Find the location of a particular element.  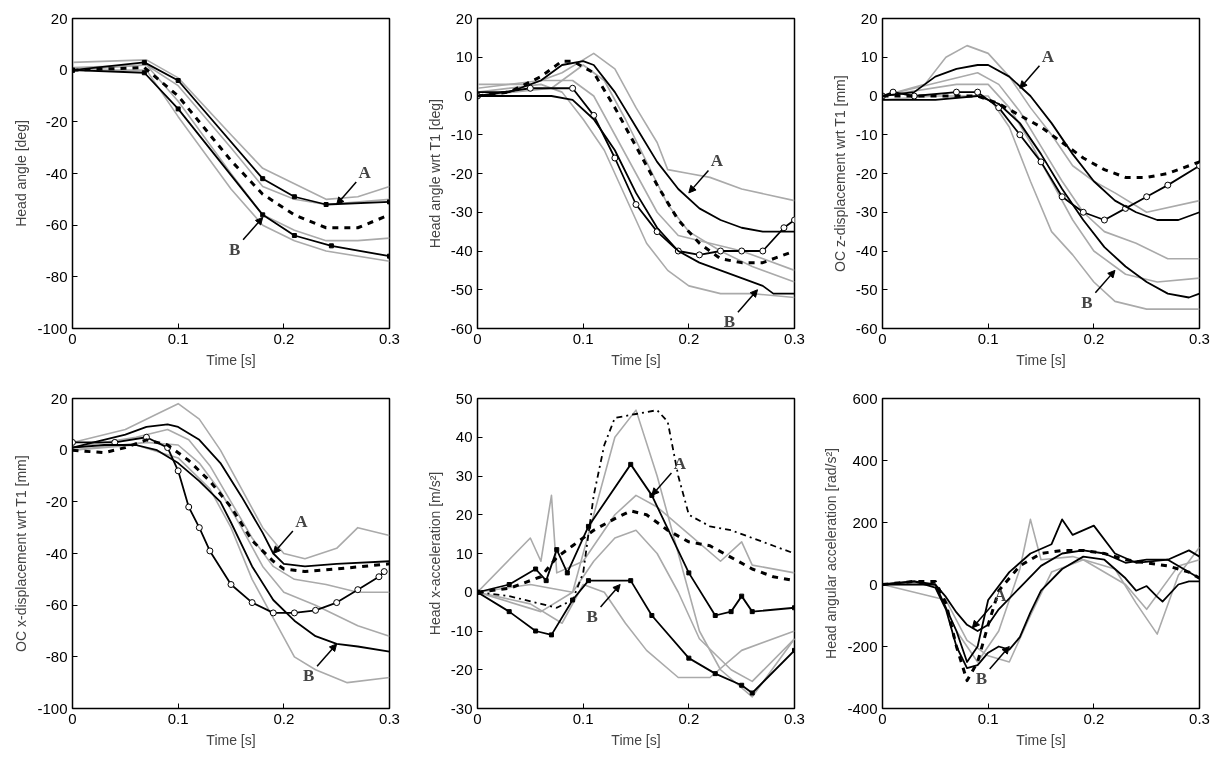

y-tick-label: 40 is located at coordinates (464, 437).